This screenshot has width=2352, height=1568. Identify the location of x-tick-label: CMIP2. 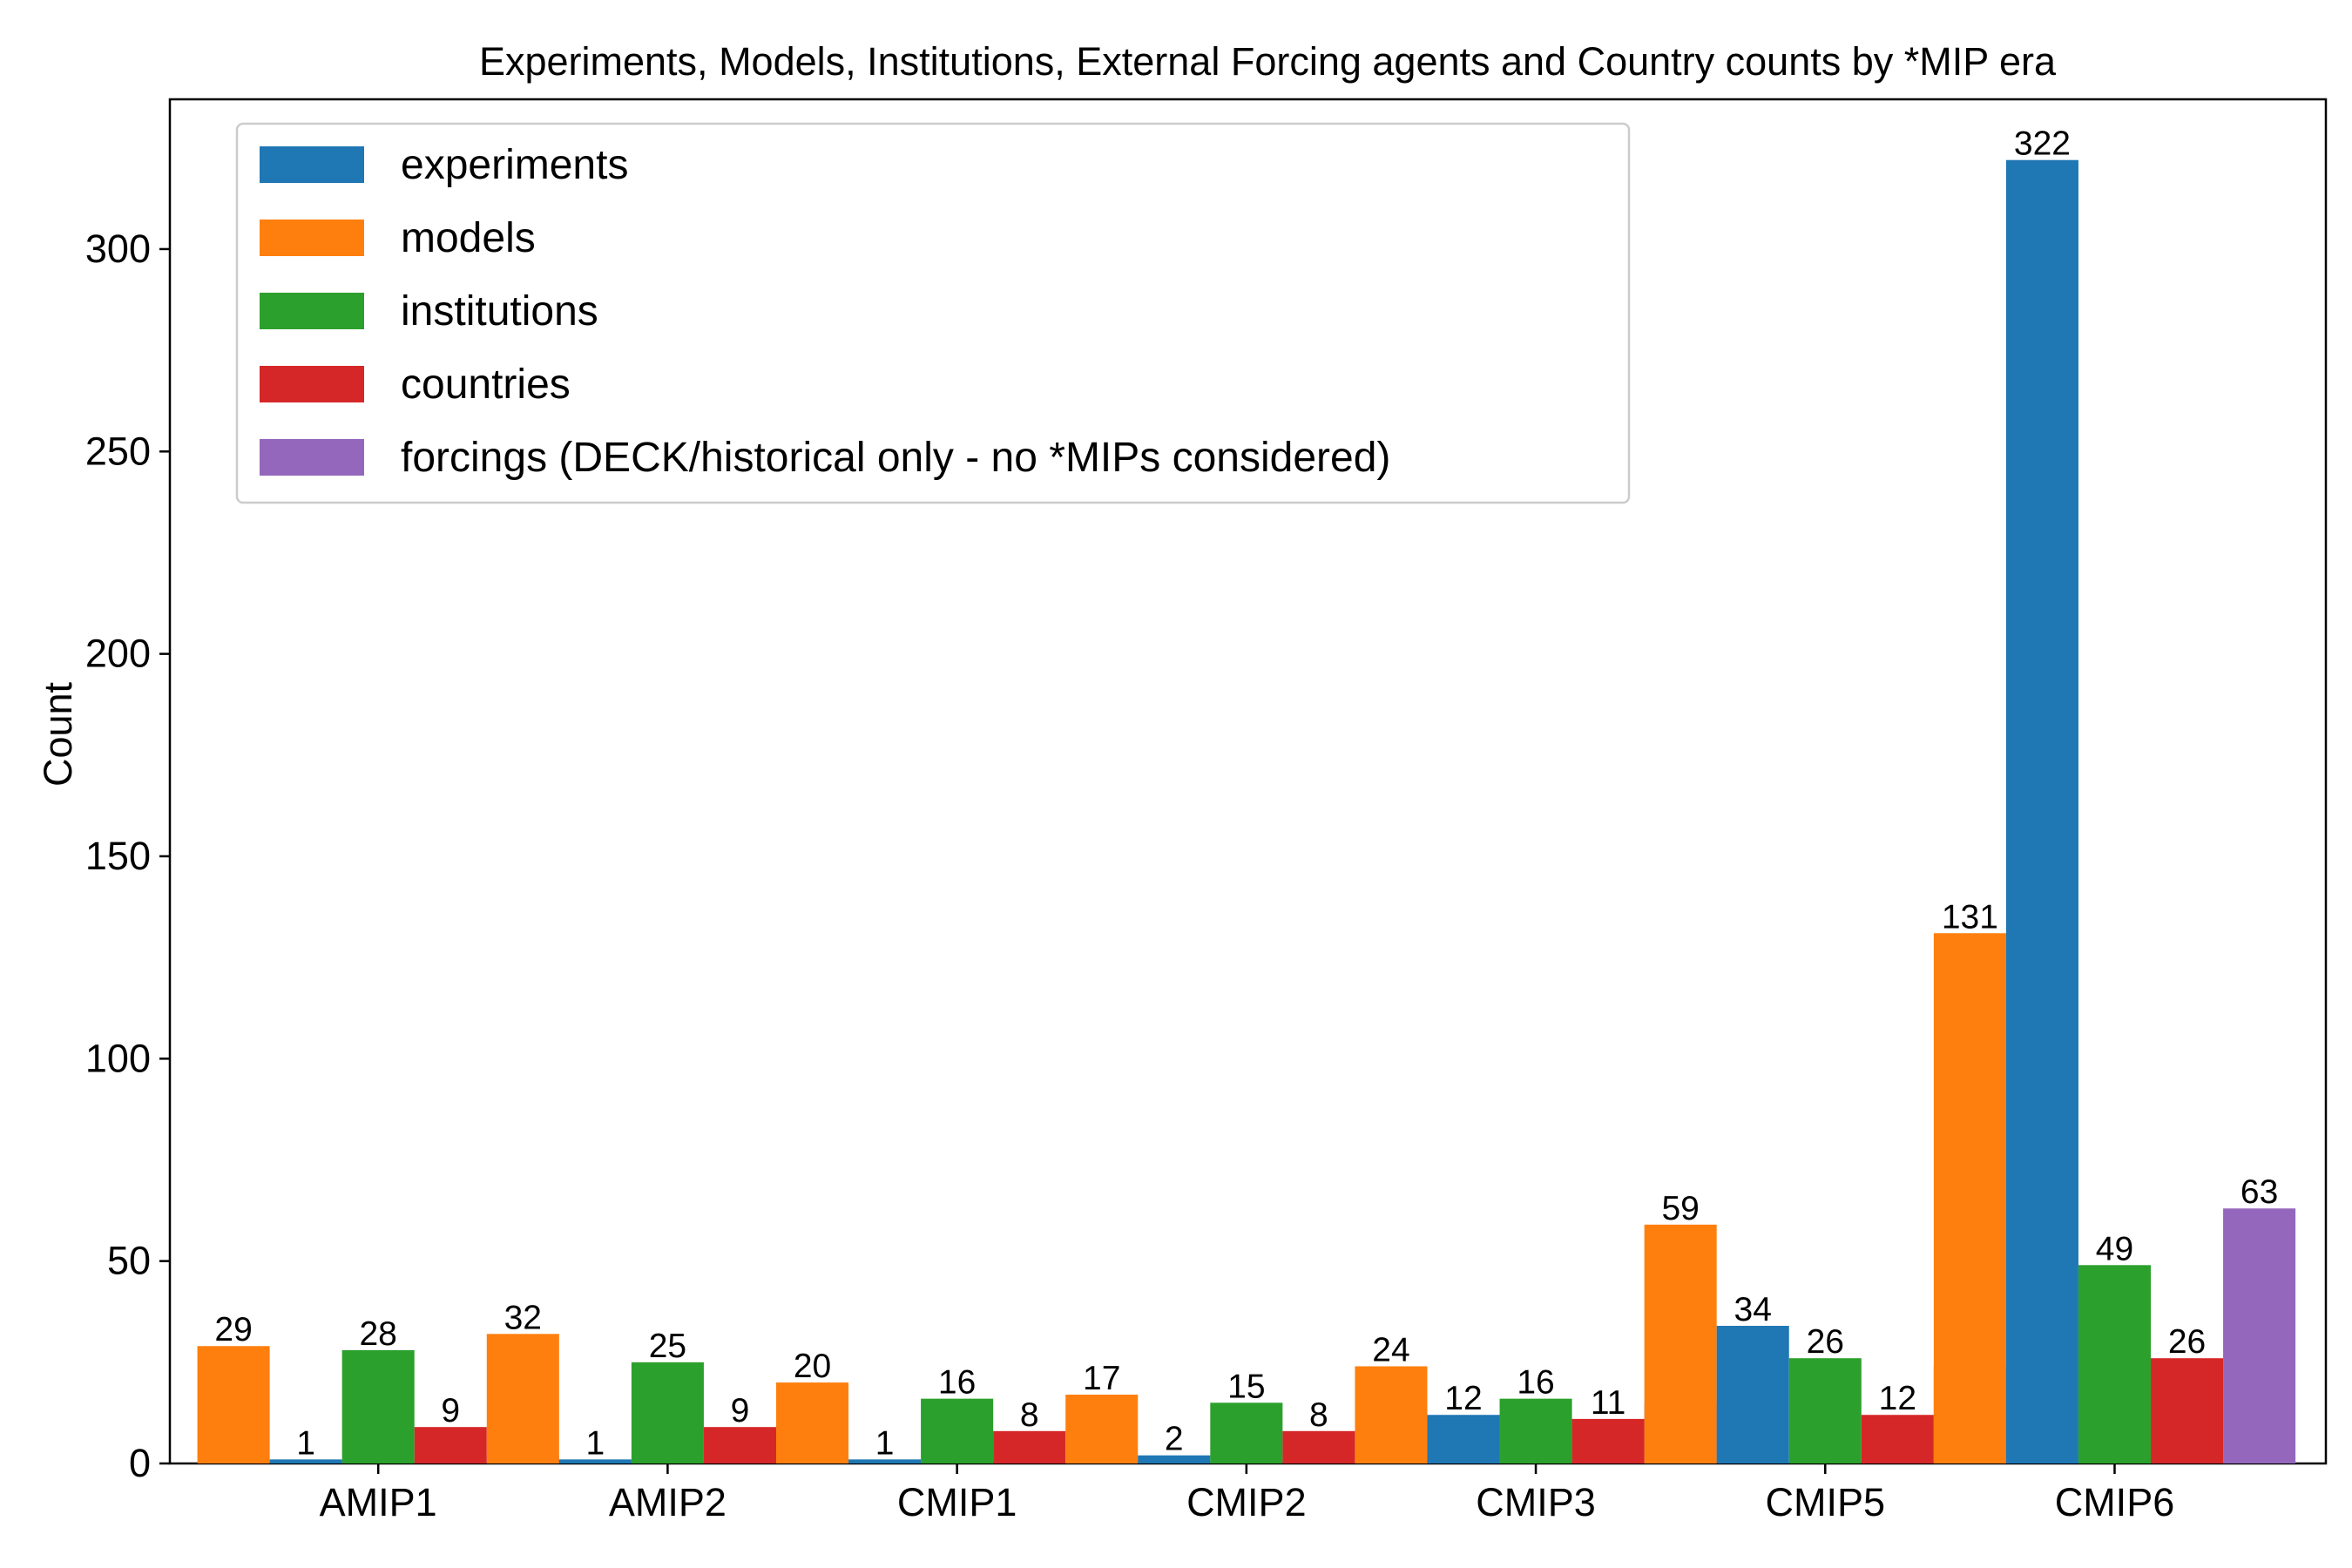
(1246, 1502).